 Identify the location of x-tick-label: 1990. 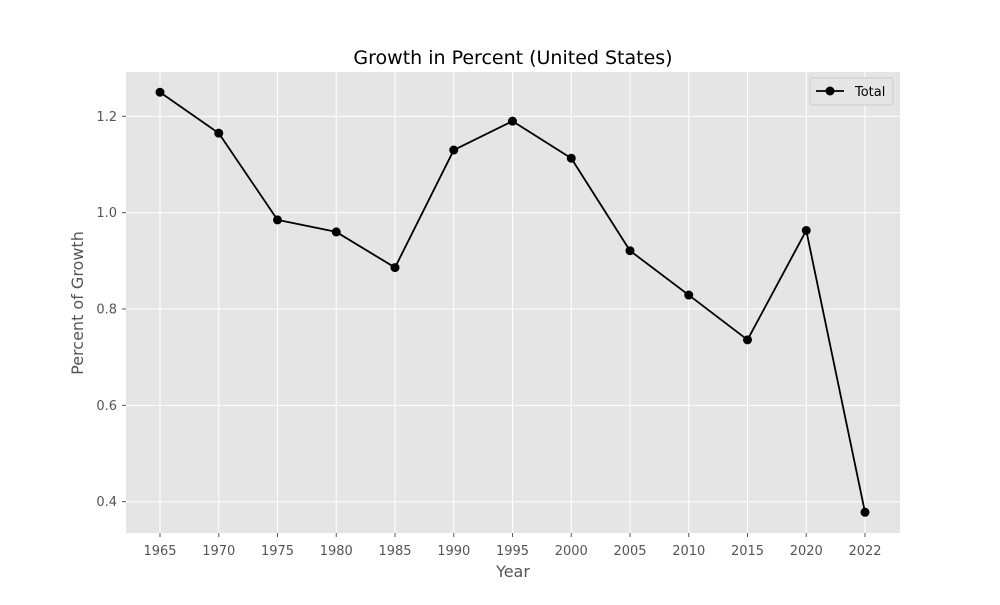
(453, 551).